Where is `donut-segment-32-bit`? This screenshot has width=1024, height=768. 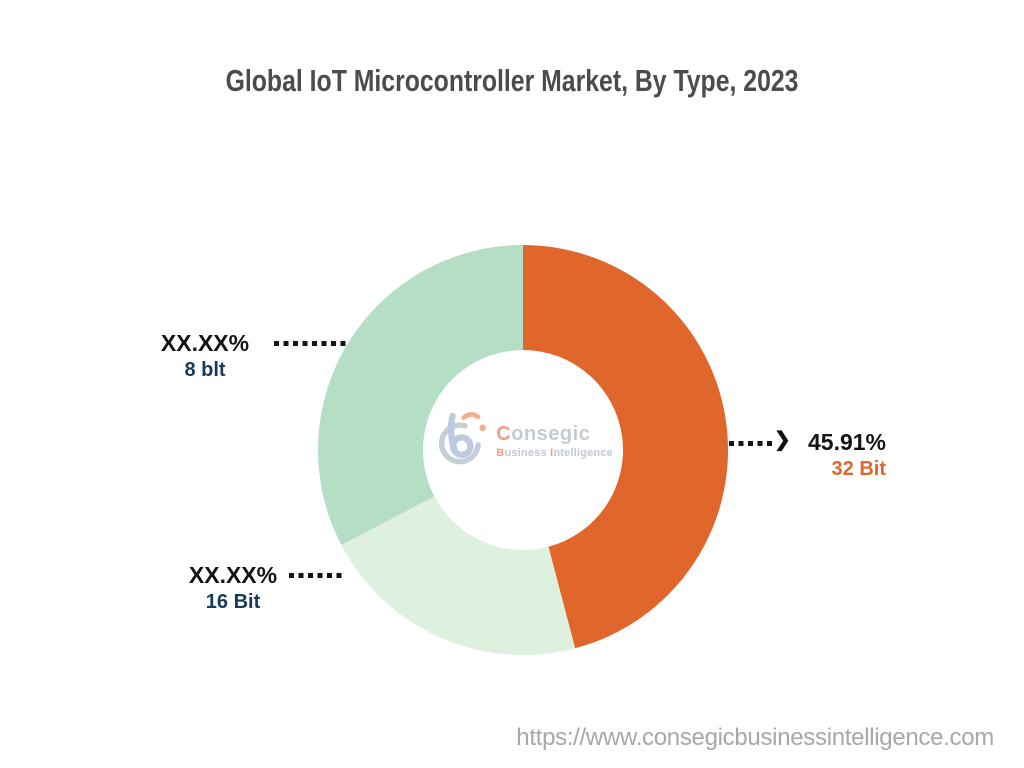
donut-segment-32-bit is located at coordinates (625, 447).